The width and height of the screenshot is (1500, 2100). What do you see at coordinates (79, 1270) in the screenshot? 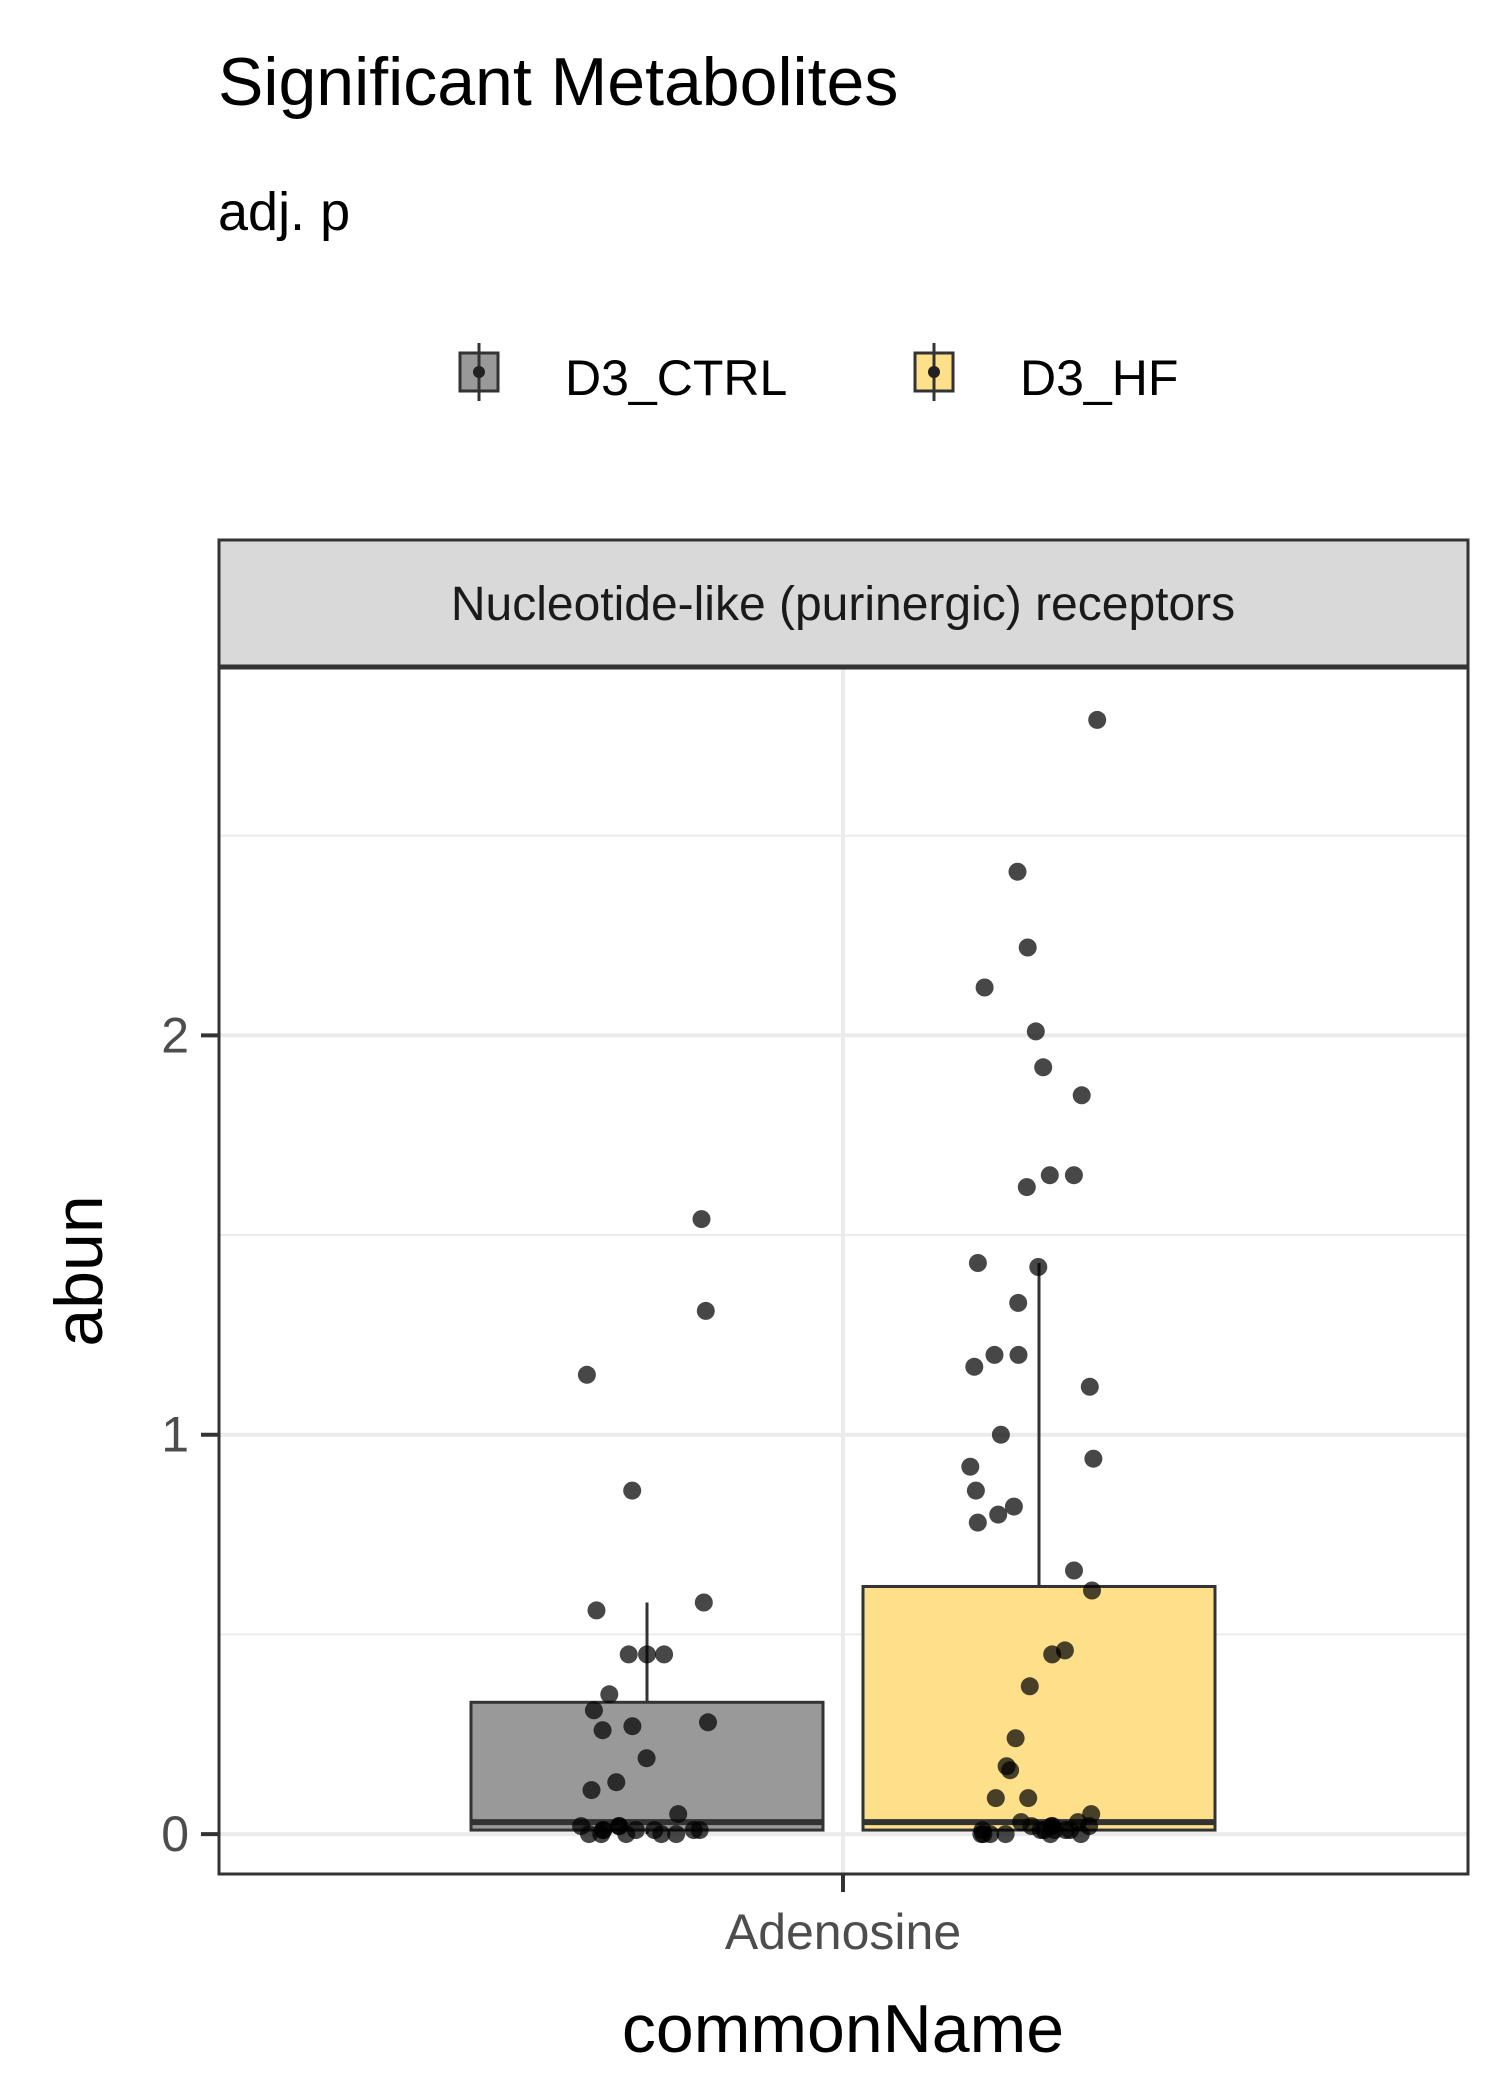
I see `y-axis-label: abun` at bounding box center [79, 1270].